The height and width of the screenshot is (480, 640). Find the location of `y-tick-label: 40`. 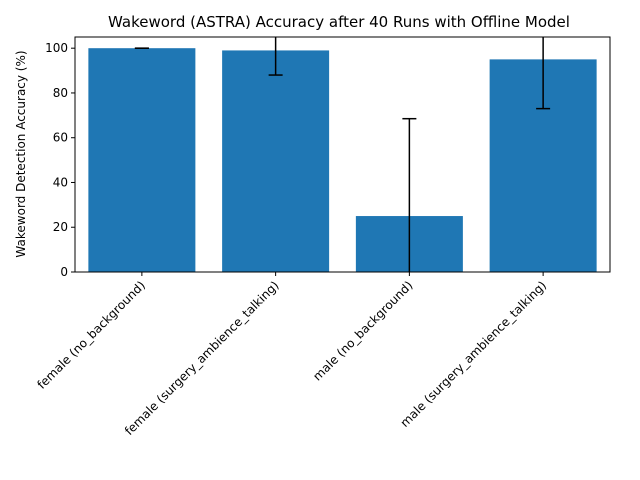

y-tick-label: 40 is located at coordinates (60, 182).